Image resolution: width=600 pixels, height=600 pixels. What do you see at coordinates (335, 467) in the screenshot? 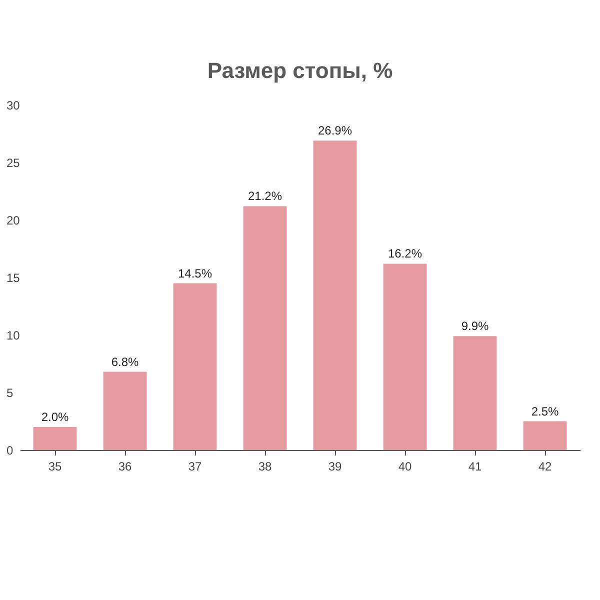
I see `x-tick-label: 39` at bounding box center [335, 467].